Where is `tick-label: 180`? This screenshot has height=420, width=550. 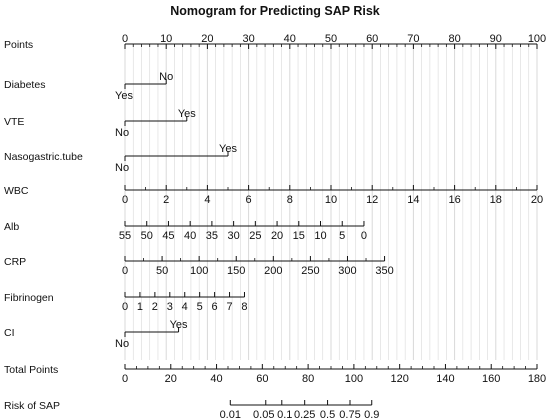 tick-label: 180 is located at coordinates (537, 379).